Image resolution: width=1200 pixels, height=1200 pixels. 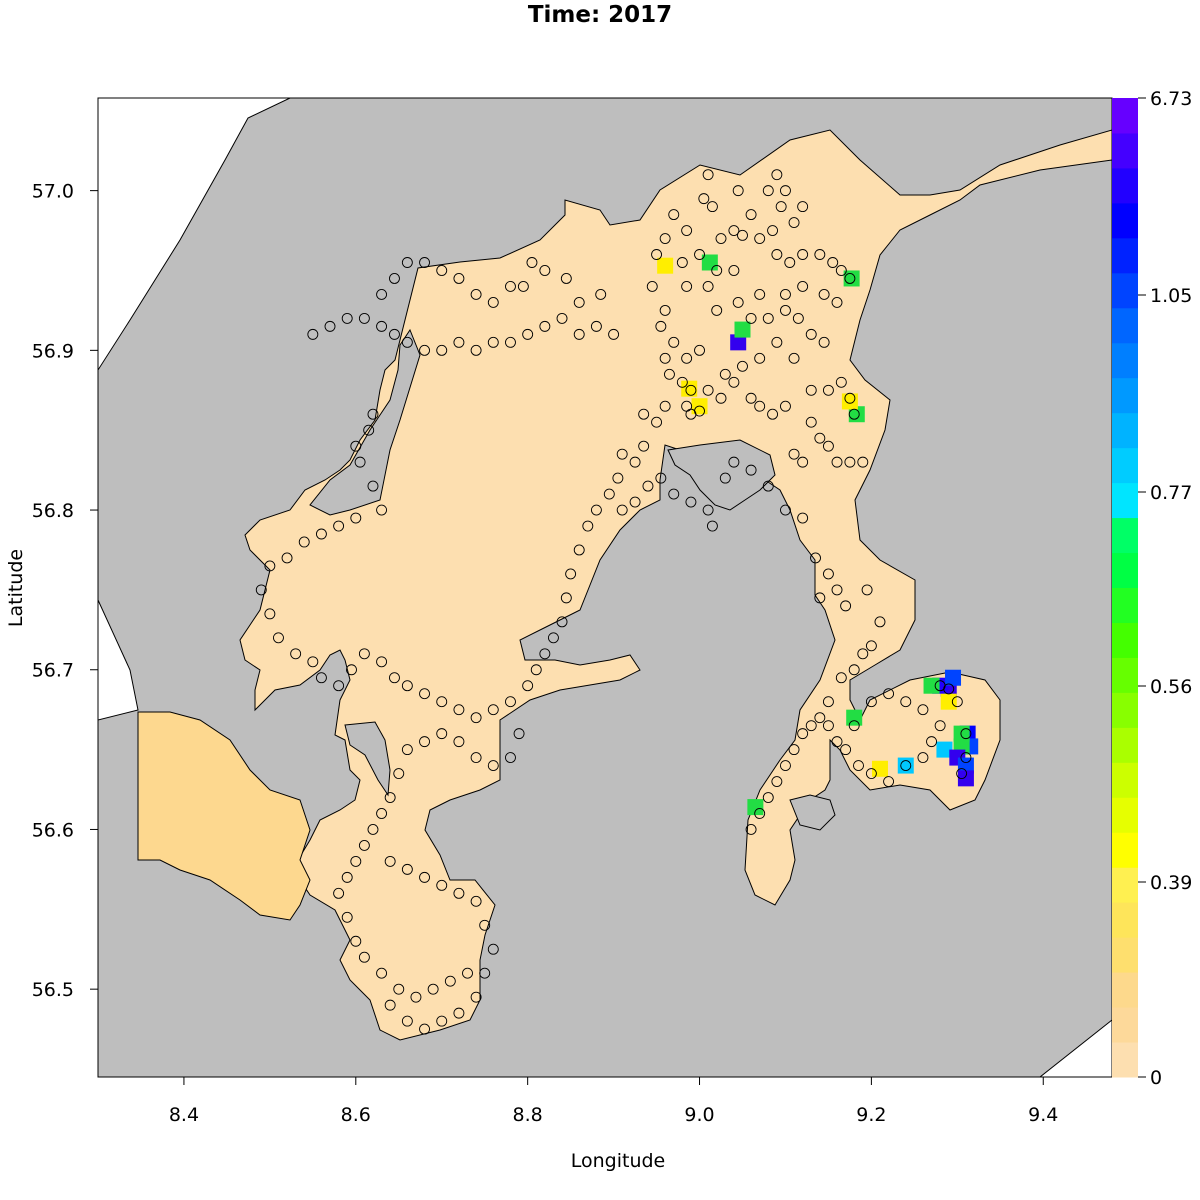 What do you see at coordinates (1171, 99) in the screenshot?
I see `colorbar-label: 6.73` at bounding box center [1171, 99].